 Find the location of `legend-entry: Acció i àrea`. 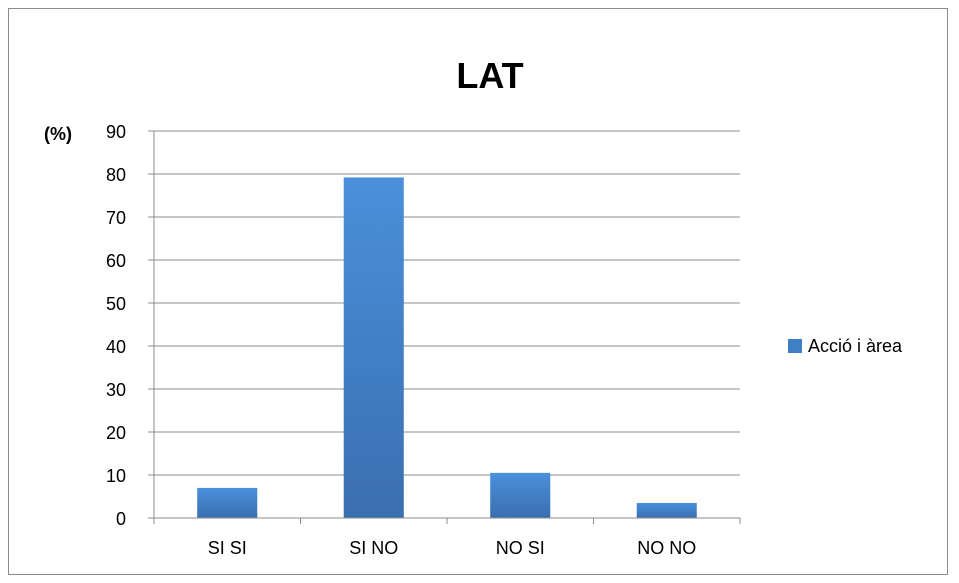

legend-entry: Acció i àrea is located at coordinates (855, 346).